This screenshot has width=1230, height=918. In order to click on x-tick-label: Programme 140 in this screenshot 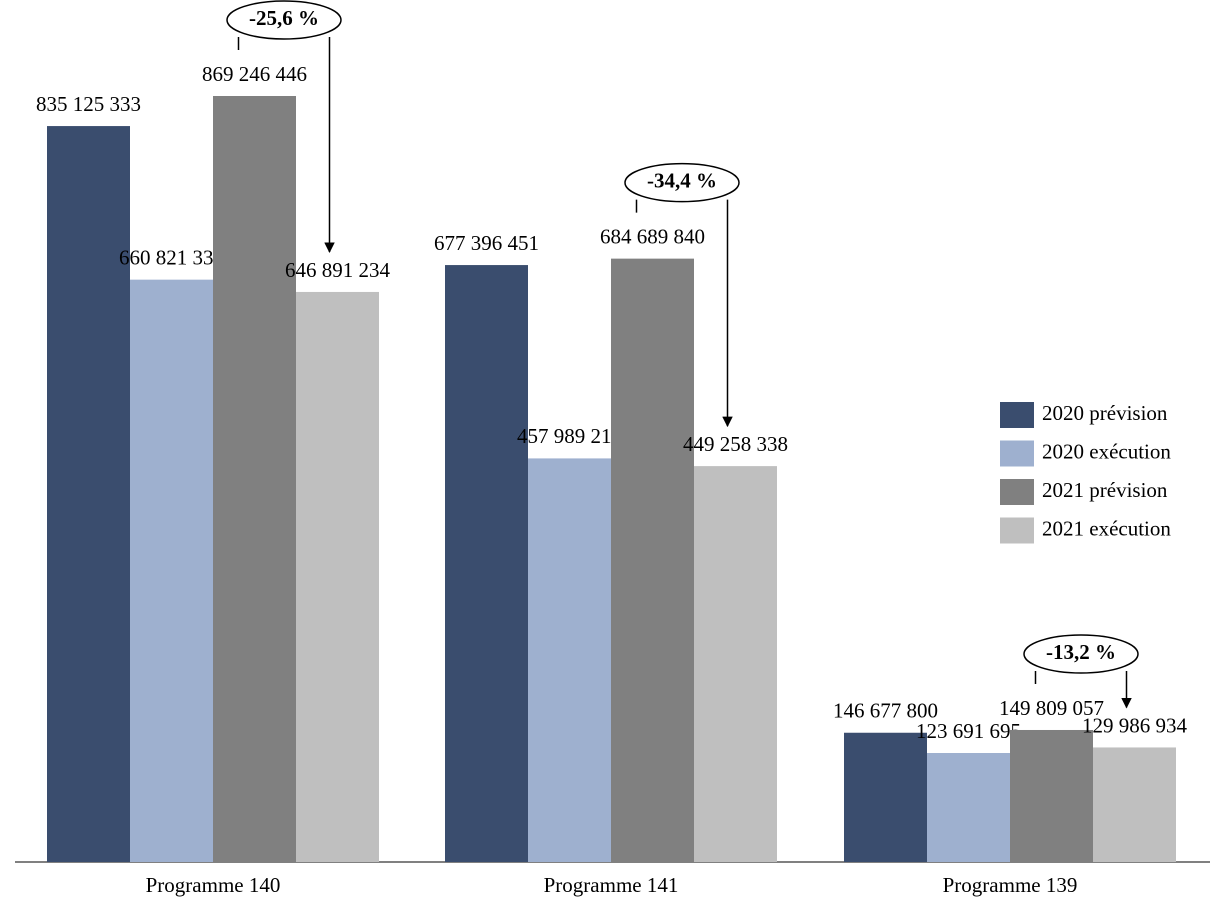, I will do `click(213, 885)`.